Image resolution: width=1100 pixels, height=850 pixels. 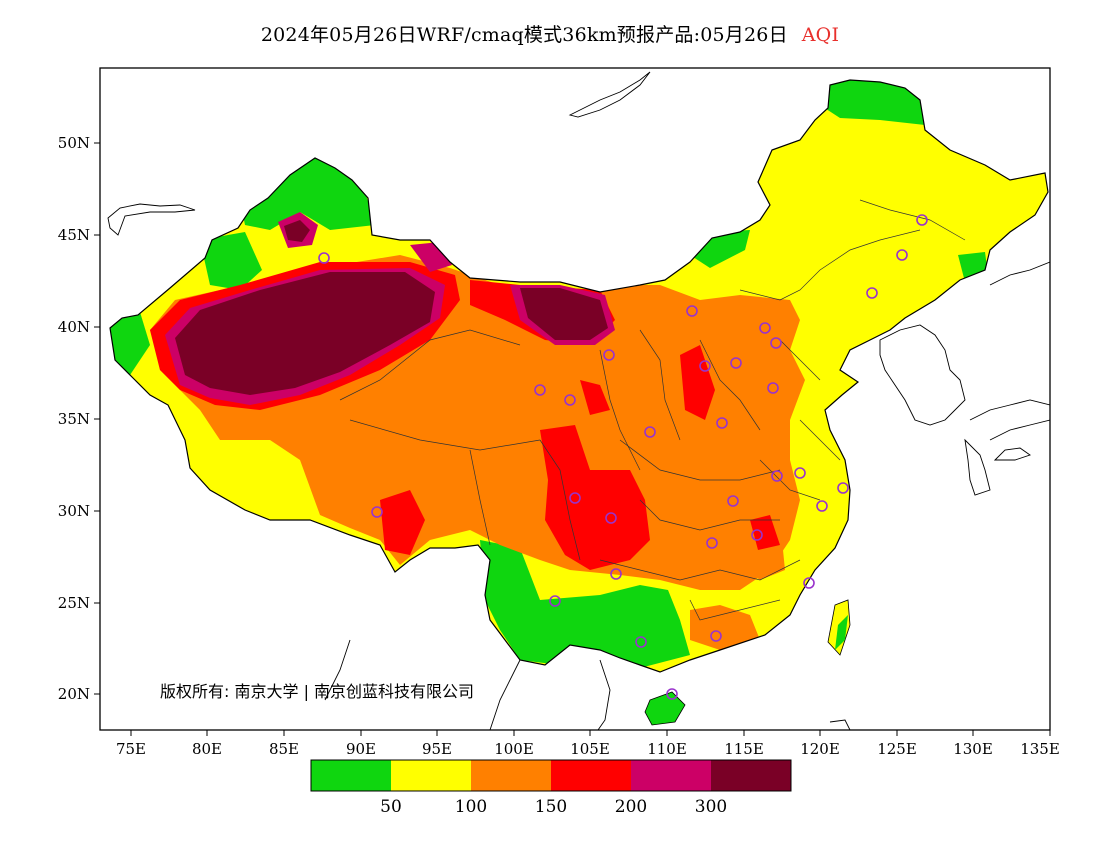 I want to click on city-marker-xian, so click(x=650, y=432).